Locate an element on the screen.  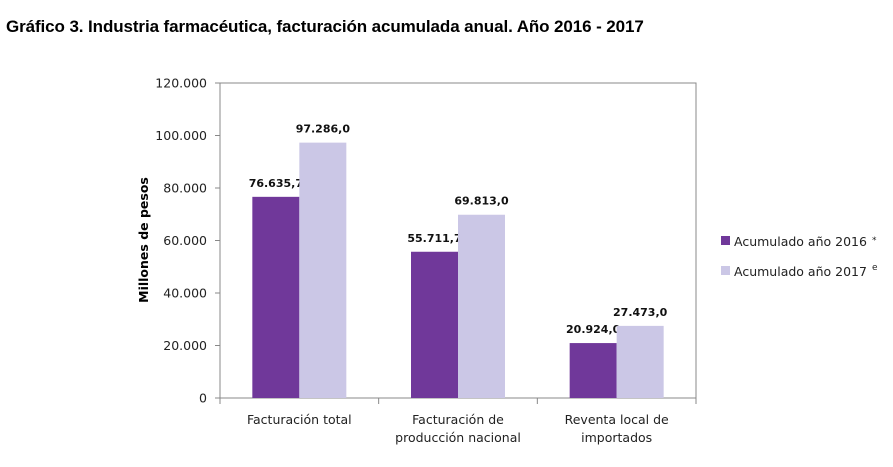
y-tick-label: 0 is located at coordinates (203, 398).